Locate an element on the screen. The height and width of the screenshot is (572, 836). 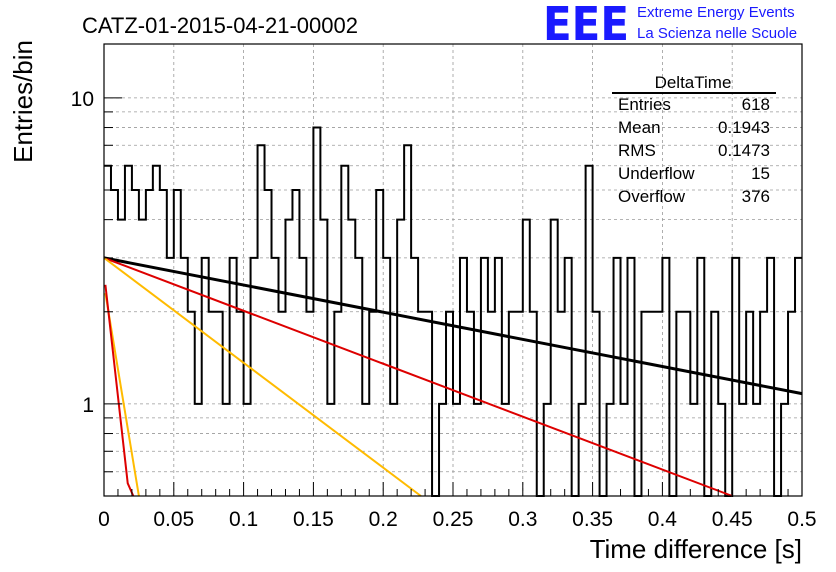
stats-row-label: Entries is located at coordinates (644, 104).